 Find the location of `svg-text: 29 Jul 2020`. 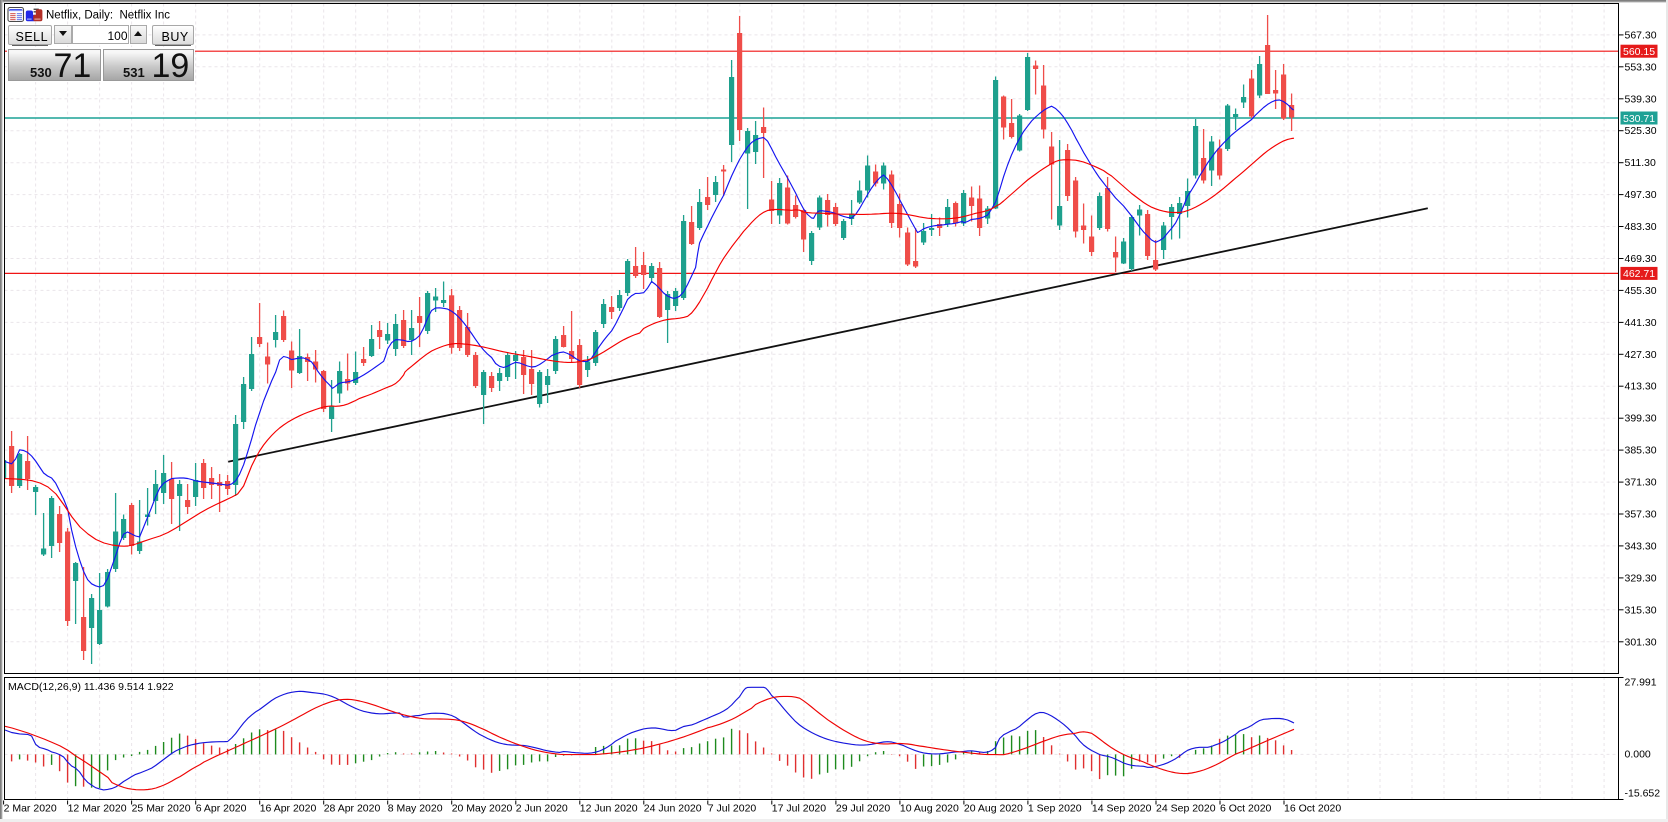

svg-text: 29 Jul 2020 is located at coordinates (863, 809).